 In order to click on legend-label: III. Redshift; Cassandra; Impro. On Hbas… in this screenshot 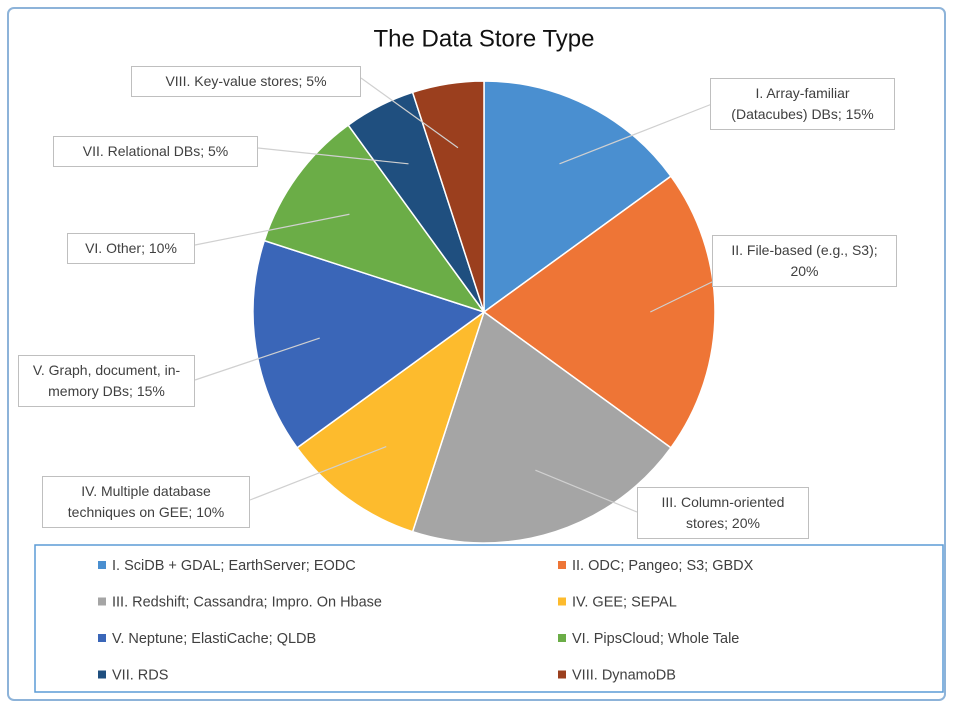, I will do `click(247, 602)`.